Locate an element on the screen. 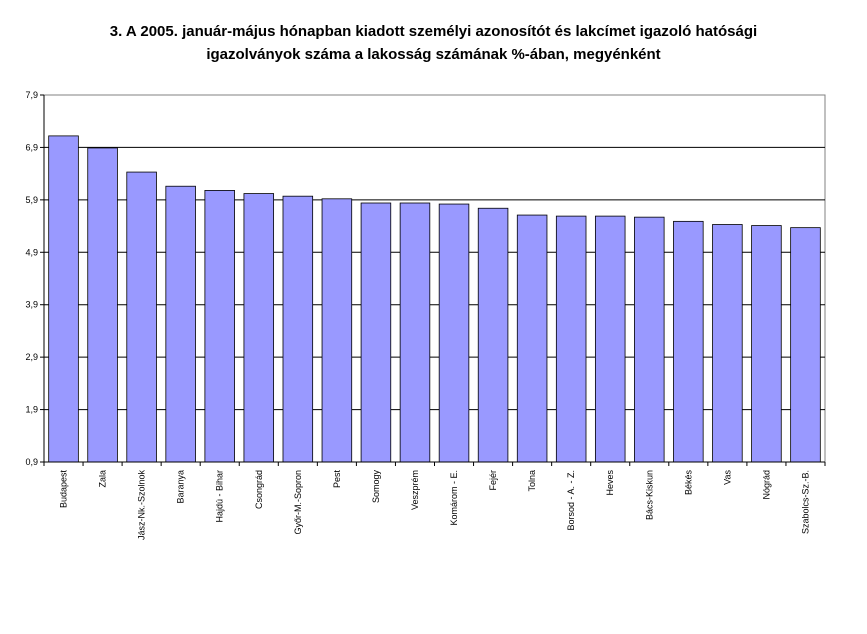  y-tick-label: 3,9 is located at coordinates (31, 305).